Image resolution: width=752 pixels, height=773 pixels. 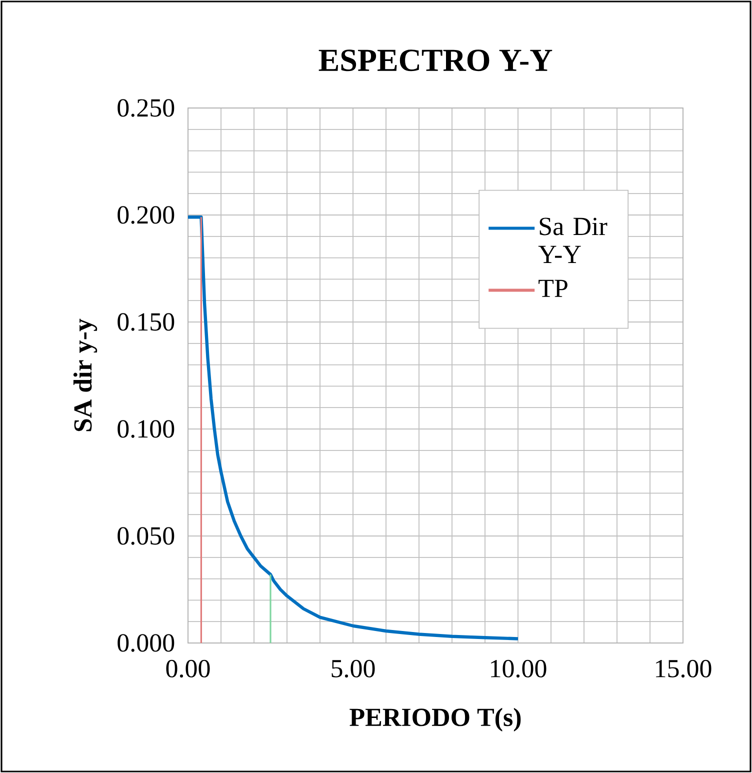 I want to click on y-tick-label: 0.250, so click(x=146, y=108).